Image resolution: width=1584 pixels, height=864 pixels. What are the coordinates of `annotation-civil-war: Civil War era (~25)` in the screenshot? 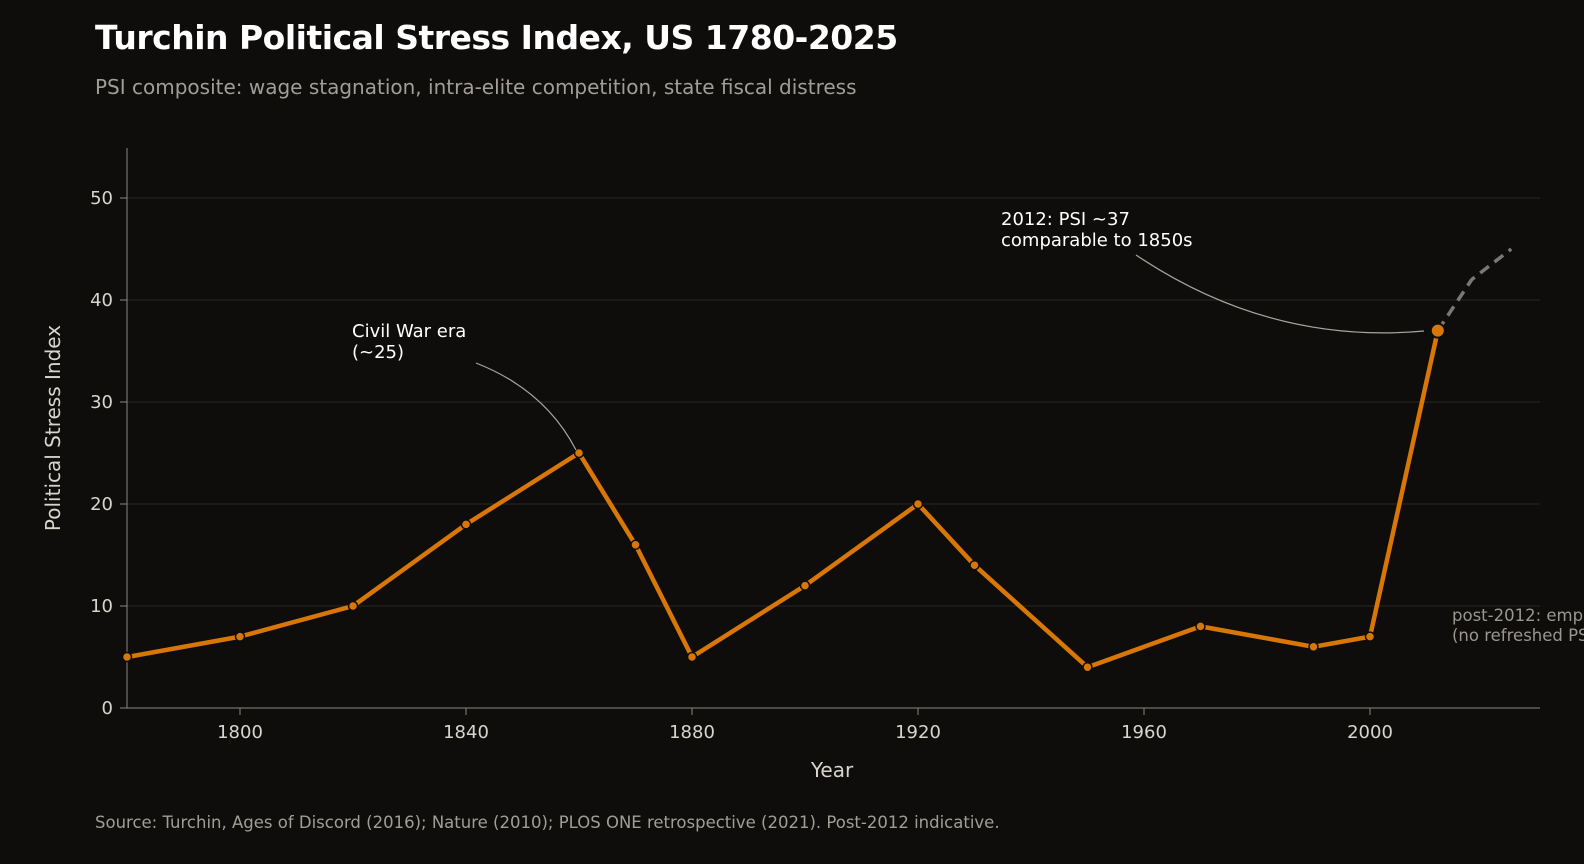 It's located at (409, 342).